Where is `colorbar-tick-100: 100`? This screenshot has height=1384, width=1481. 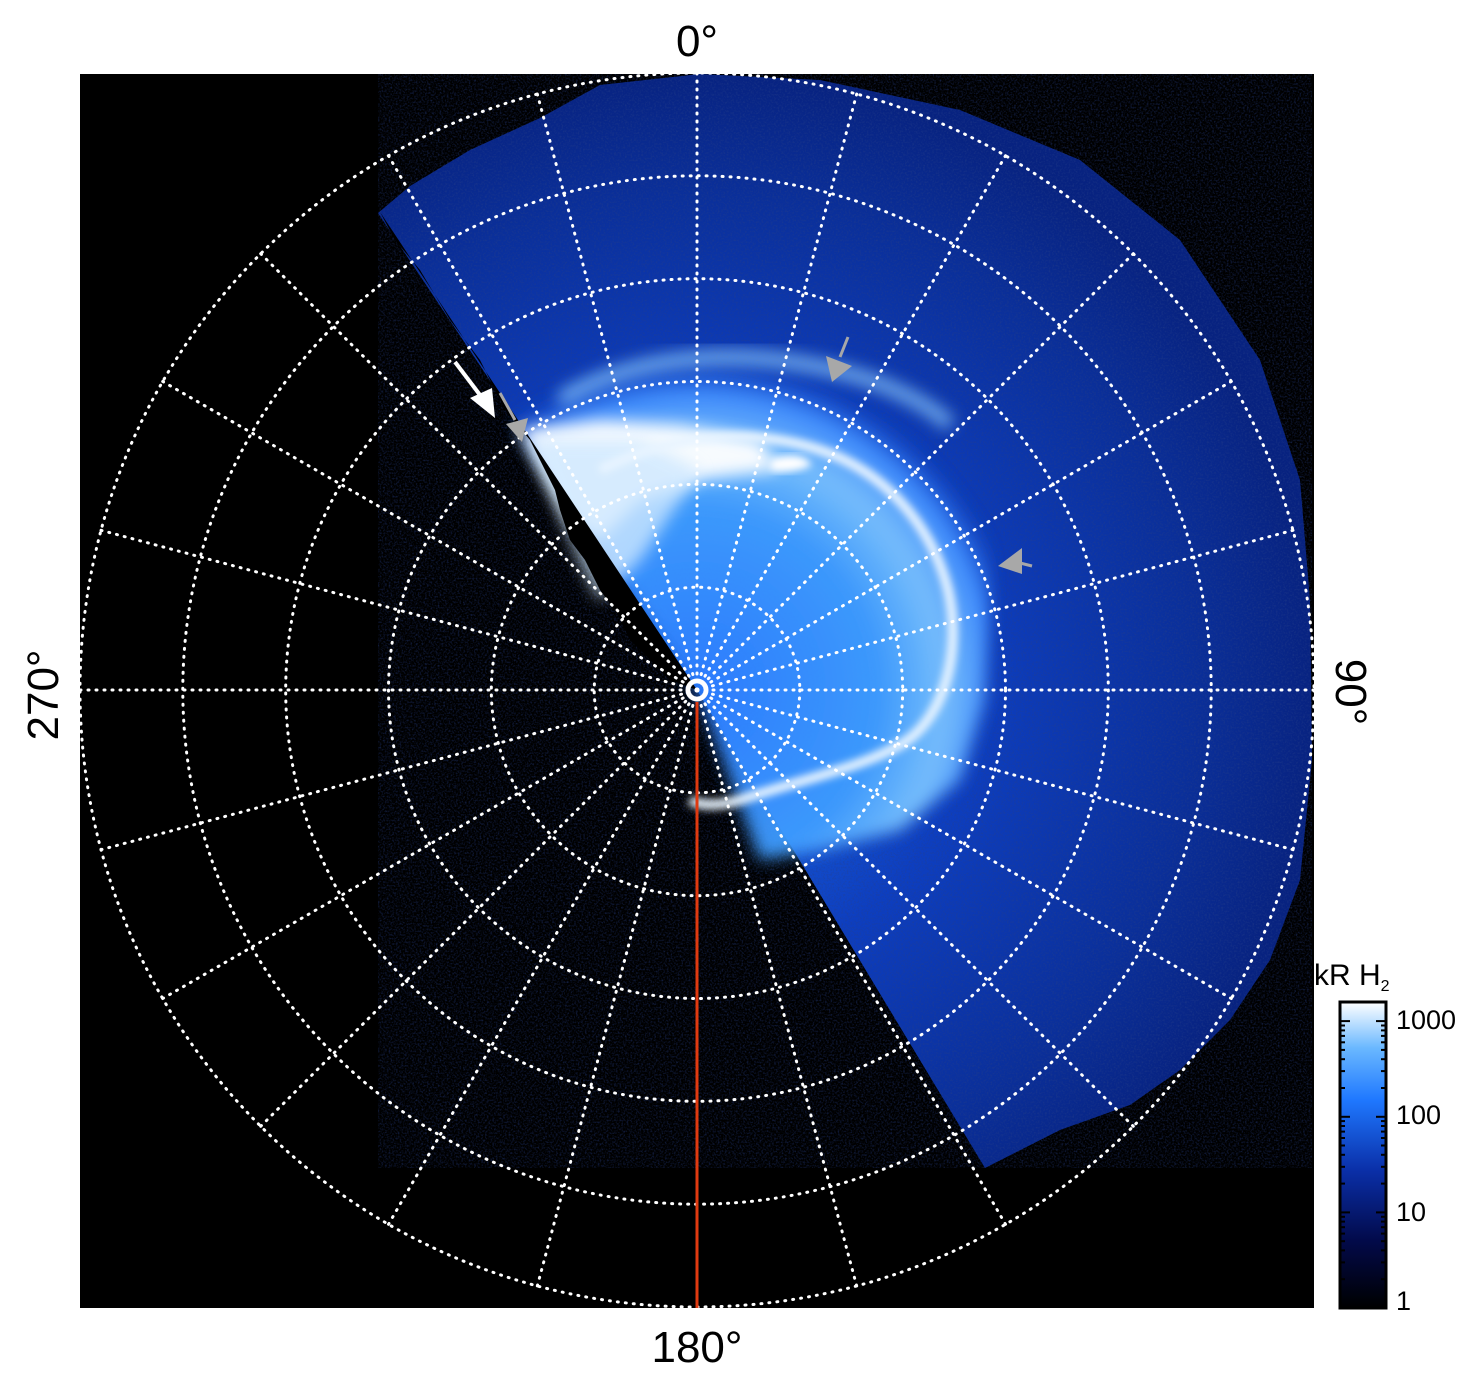 colorbar-tick-100: 100 is located at coordinates (1418, 1115).